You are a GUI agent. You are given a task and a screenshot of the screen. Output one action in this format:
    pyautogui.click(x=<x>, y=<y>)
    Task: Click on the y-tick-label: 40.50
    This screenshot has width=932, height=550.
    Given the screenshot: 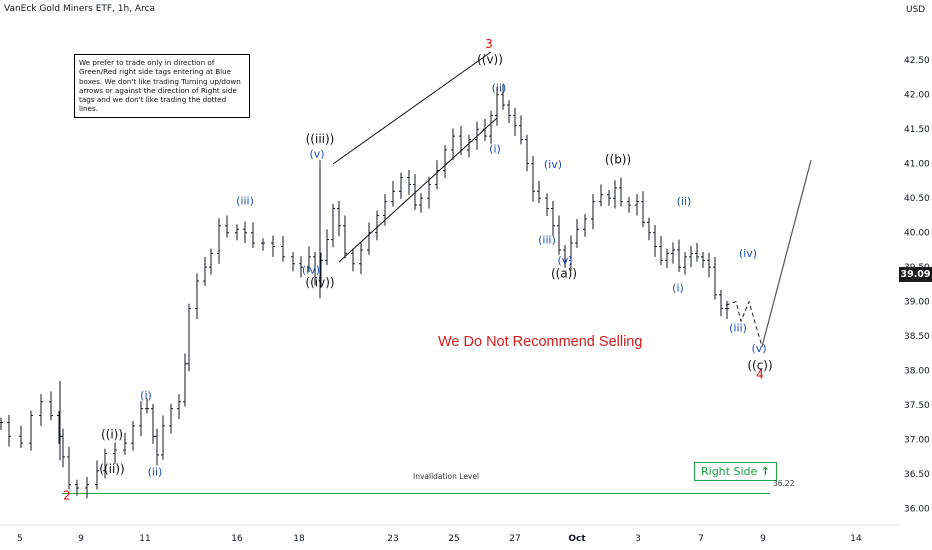 What is the action you would take?
    pyautogui.click(x=917, y=199)
    